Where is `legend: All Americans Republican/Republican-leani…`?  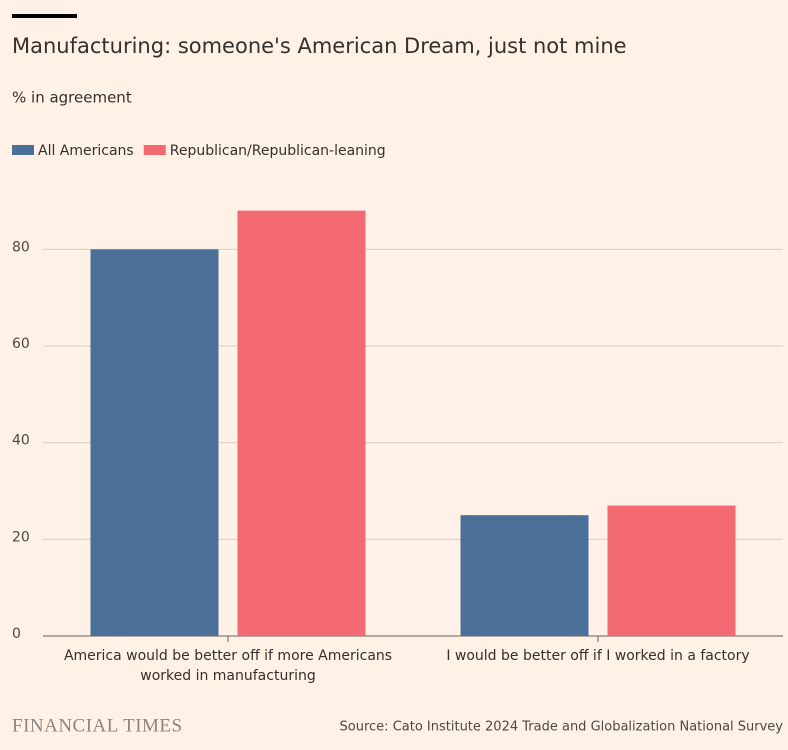 legend: All Americans Republican/Republican-leani… is located at coordinates (199, 151).